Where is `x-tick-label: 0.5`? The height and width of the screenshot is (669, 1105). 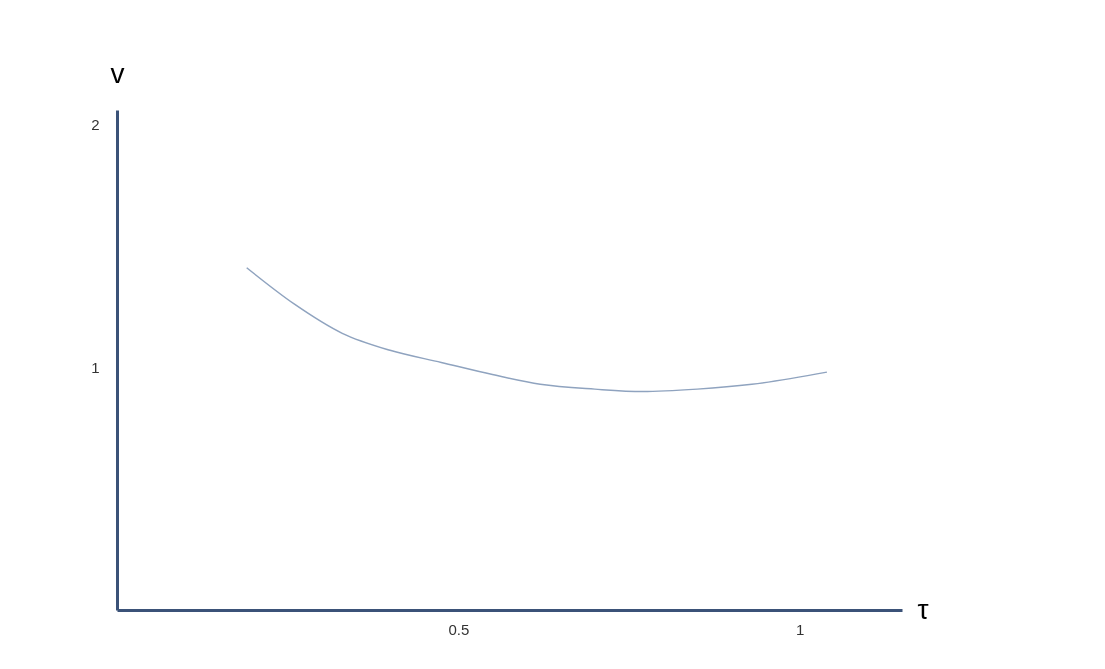
x-tick-label: 0.5 is located at coordinates (459, 629).